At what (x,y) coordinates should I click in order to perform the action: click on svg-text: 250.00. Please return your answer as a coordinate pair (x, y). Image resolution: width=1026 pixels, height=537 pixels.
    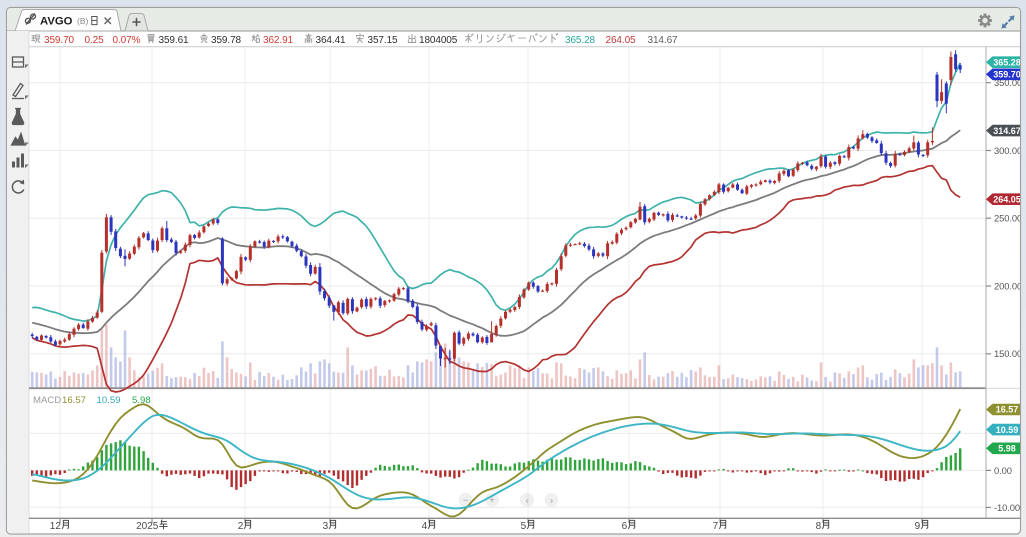
    Looking at the image, I should click on (1008, 218).